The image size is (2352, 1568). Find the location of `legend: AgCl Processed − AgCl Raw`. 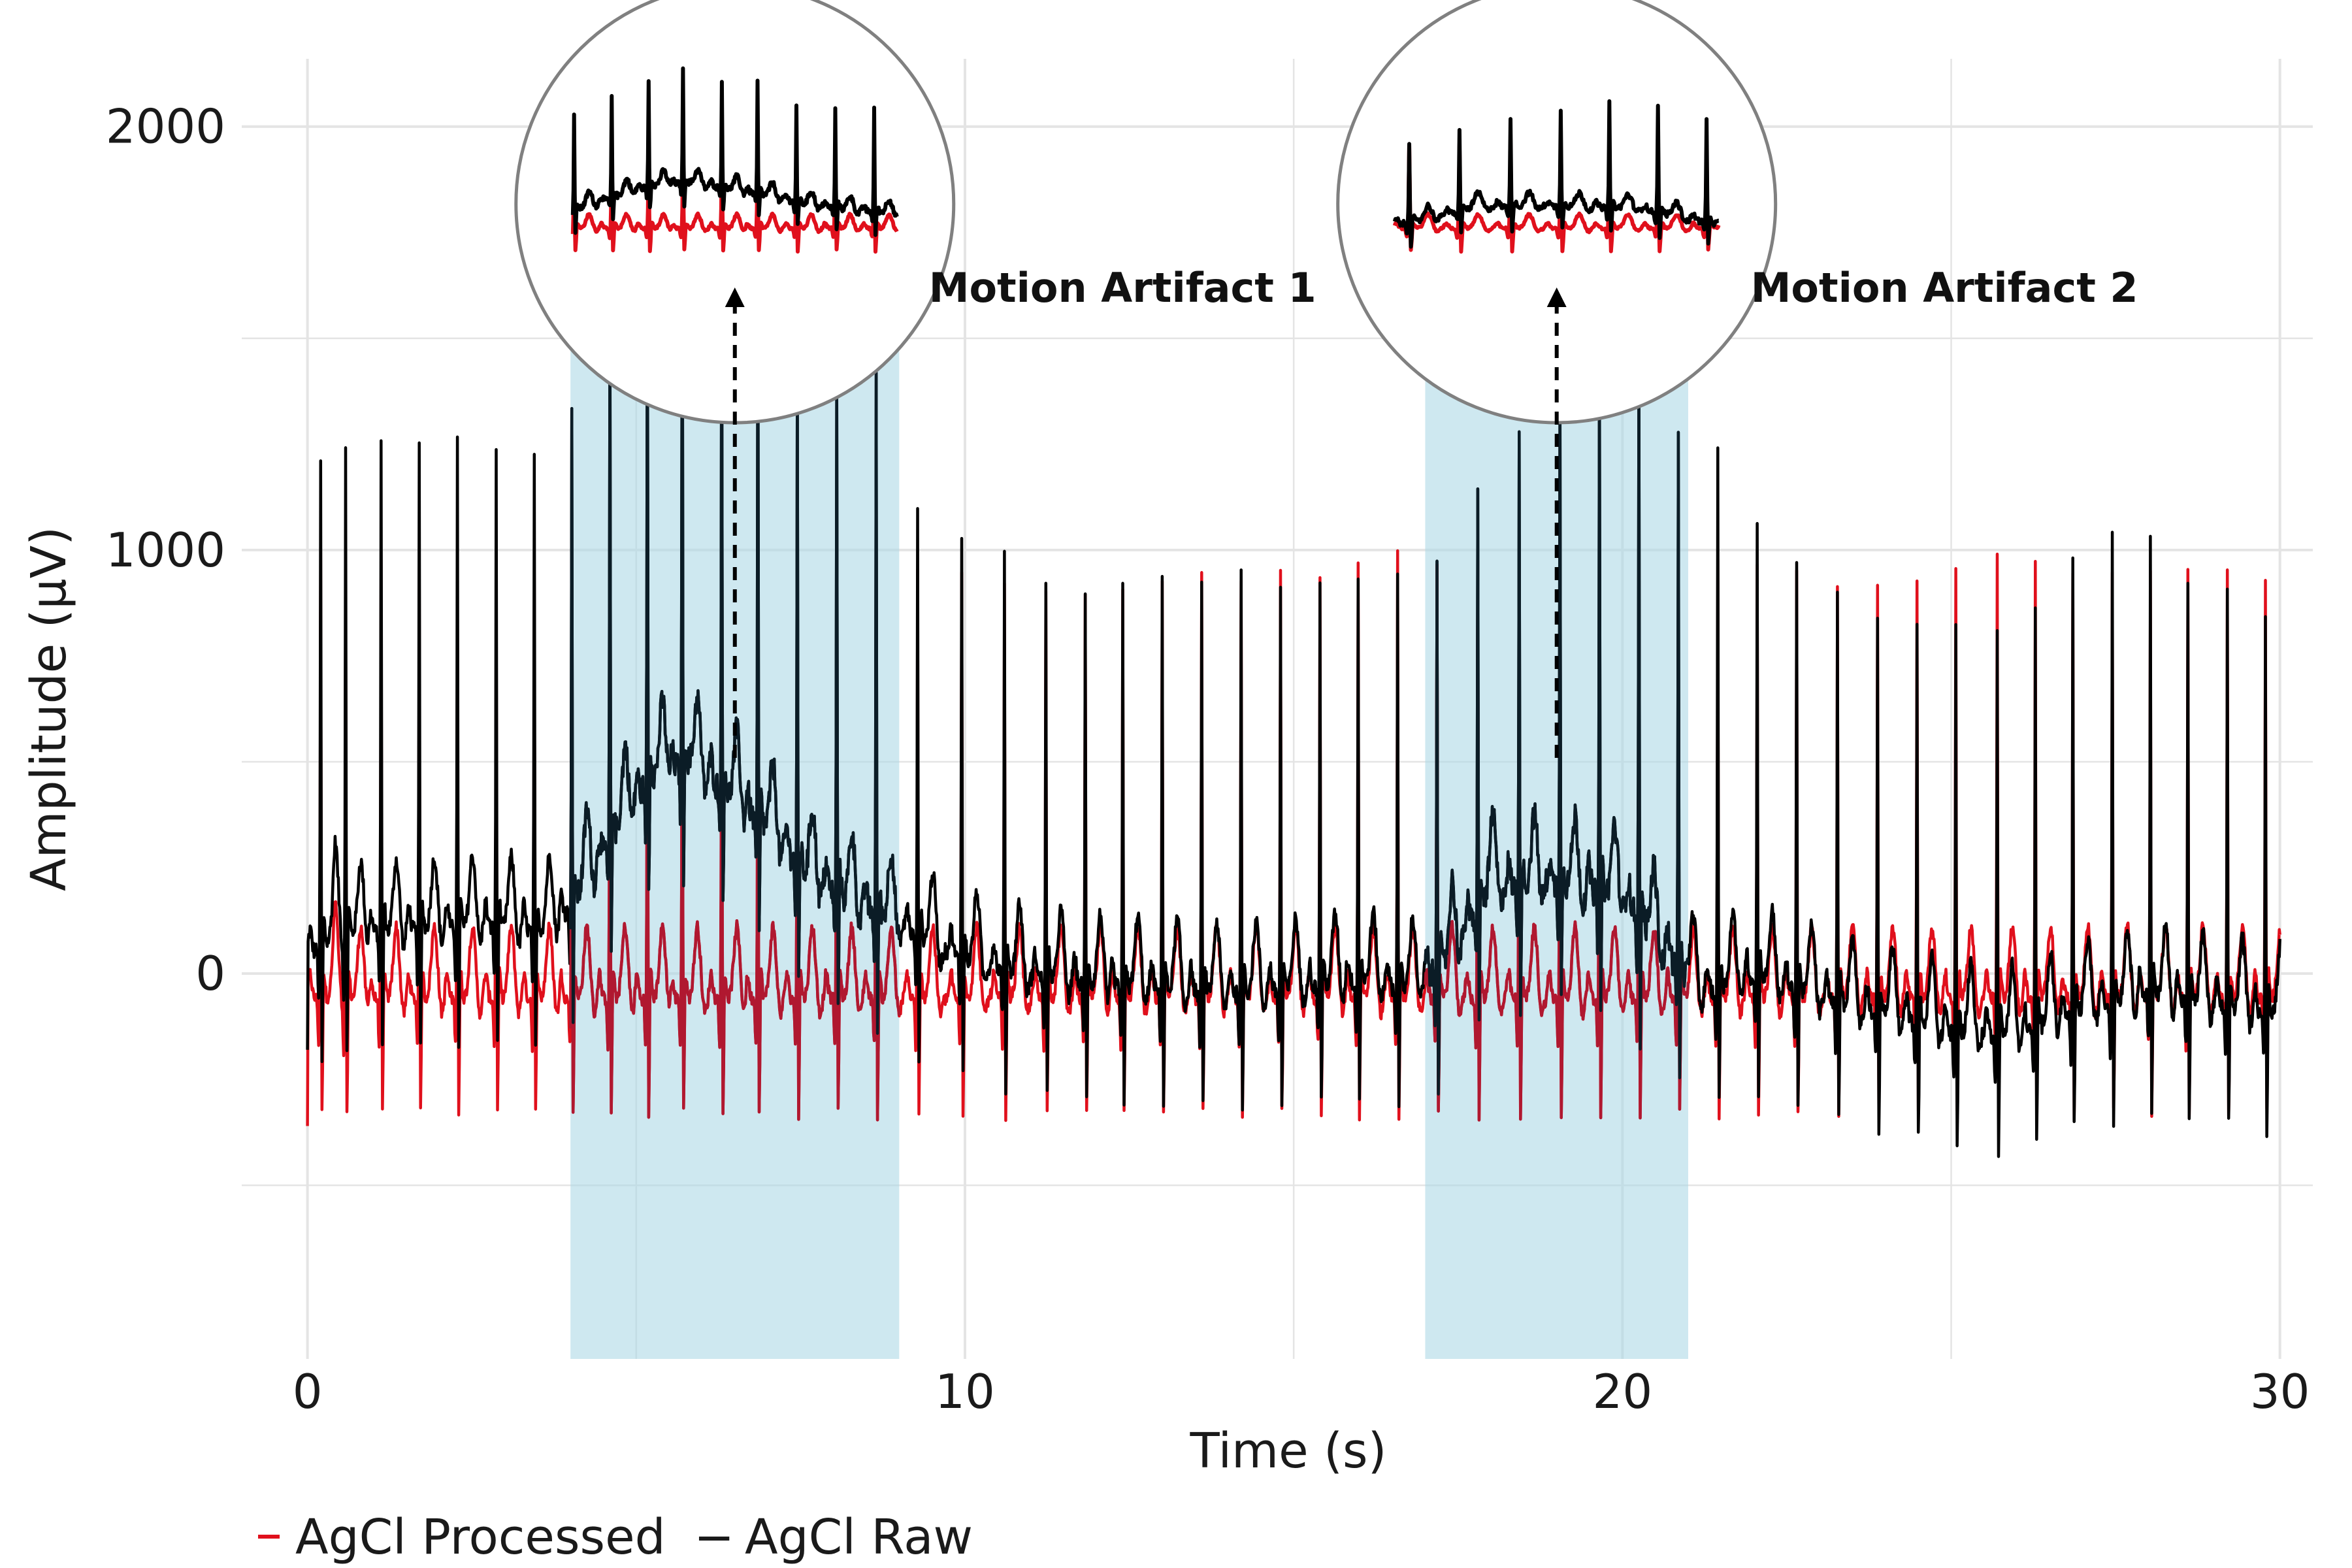

legend: AgCl Processed − AgCl Raw is located at coordinates (615, 1537).